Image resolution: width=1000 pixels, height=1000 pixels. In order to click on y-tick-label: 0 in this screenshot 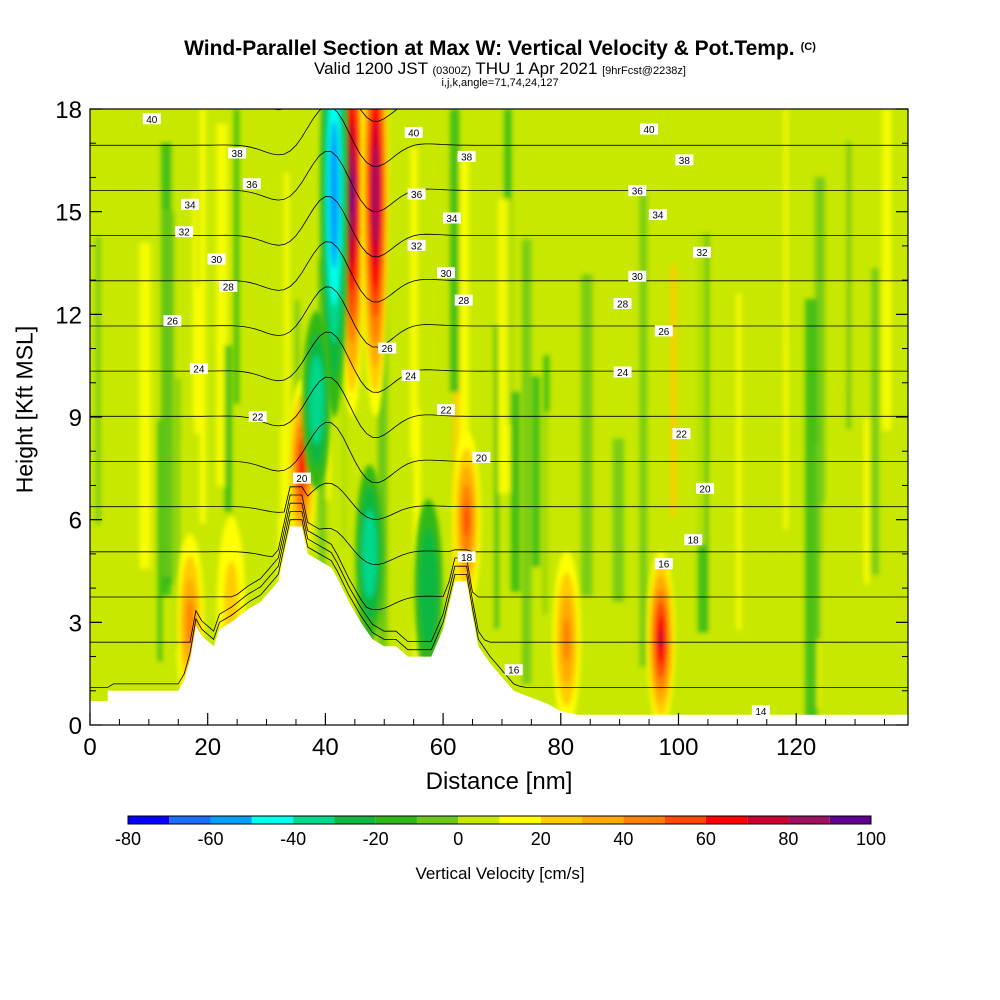, I will do `click(75, 726)`.